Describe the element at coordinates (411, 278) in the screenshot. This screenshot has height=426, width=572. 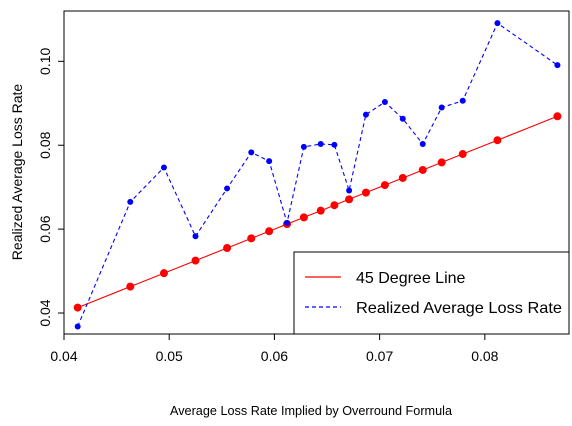
I see `legend-label-45-degree-line: 45 Degree Line` at that location.